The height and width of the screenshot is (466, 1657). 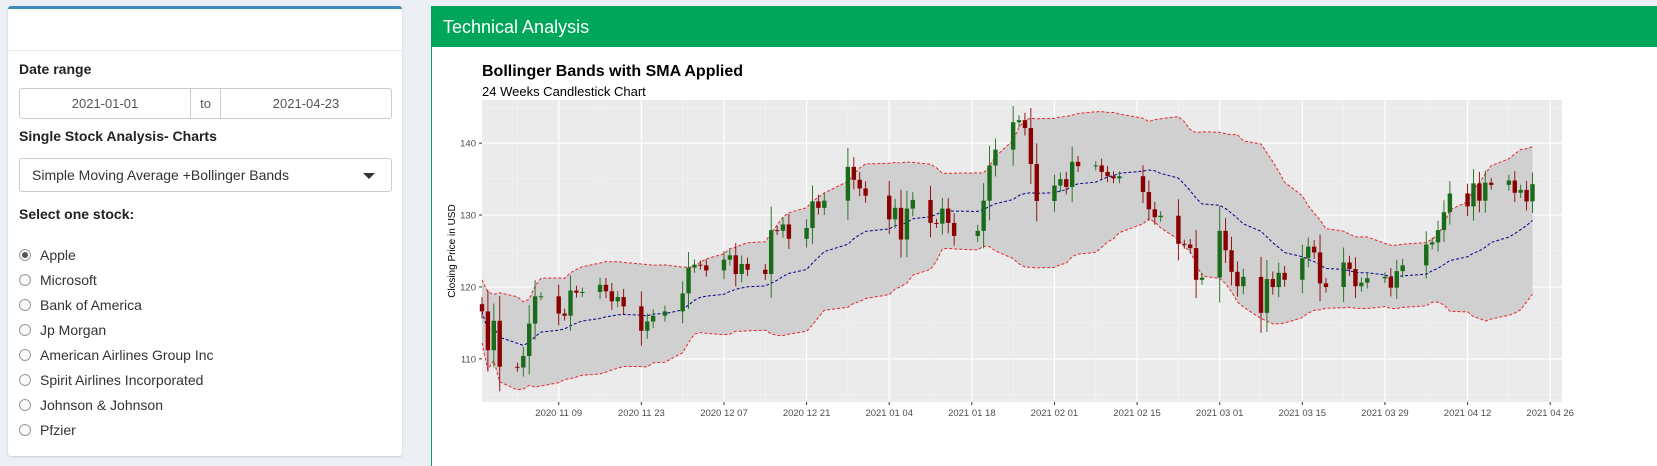 What do you see at coordinates (1137, 413) in the screenshot?
I see `x-tick-label: 2021 02 15` at bounding box center [1137, 413].